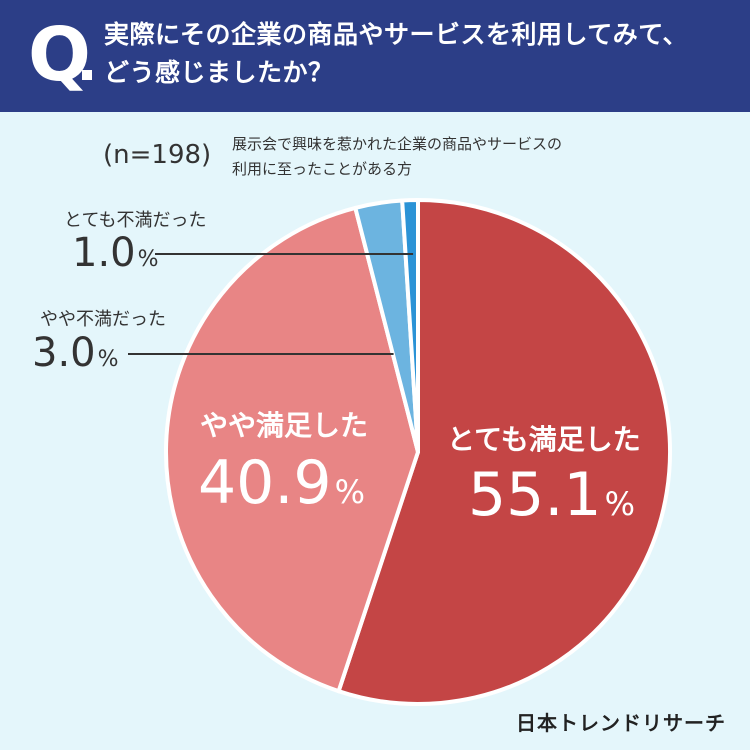 Image resolution: width=750 pixels, height=750 pixels. What do you see at coordinates (621, 723) in the screenshot?
I see `brand-logo: 日本トレンドリサーチ` at bounding box center [621, 723].